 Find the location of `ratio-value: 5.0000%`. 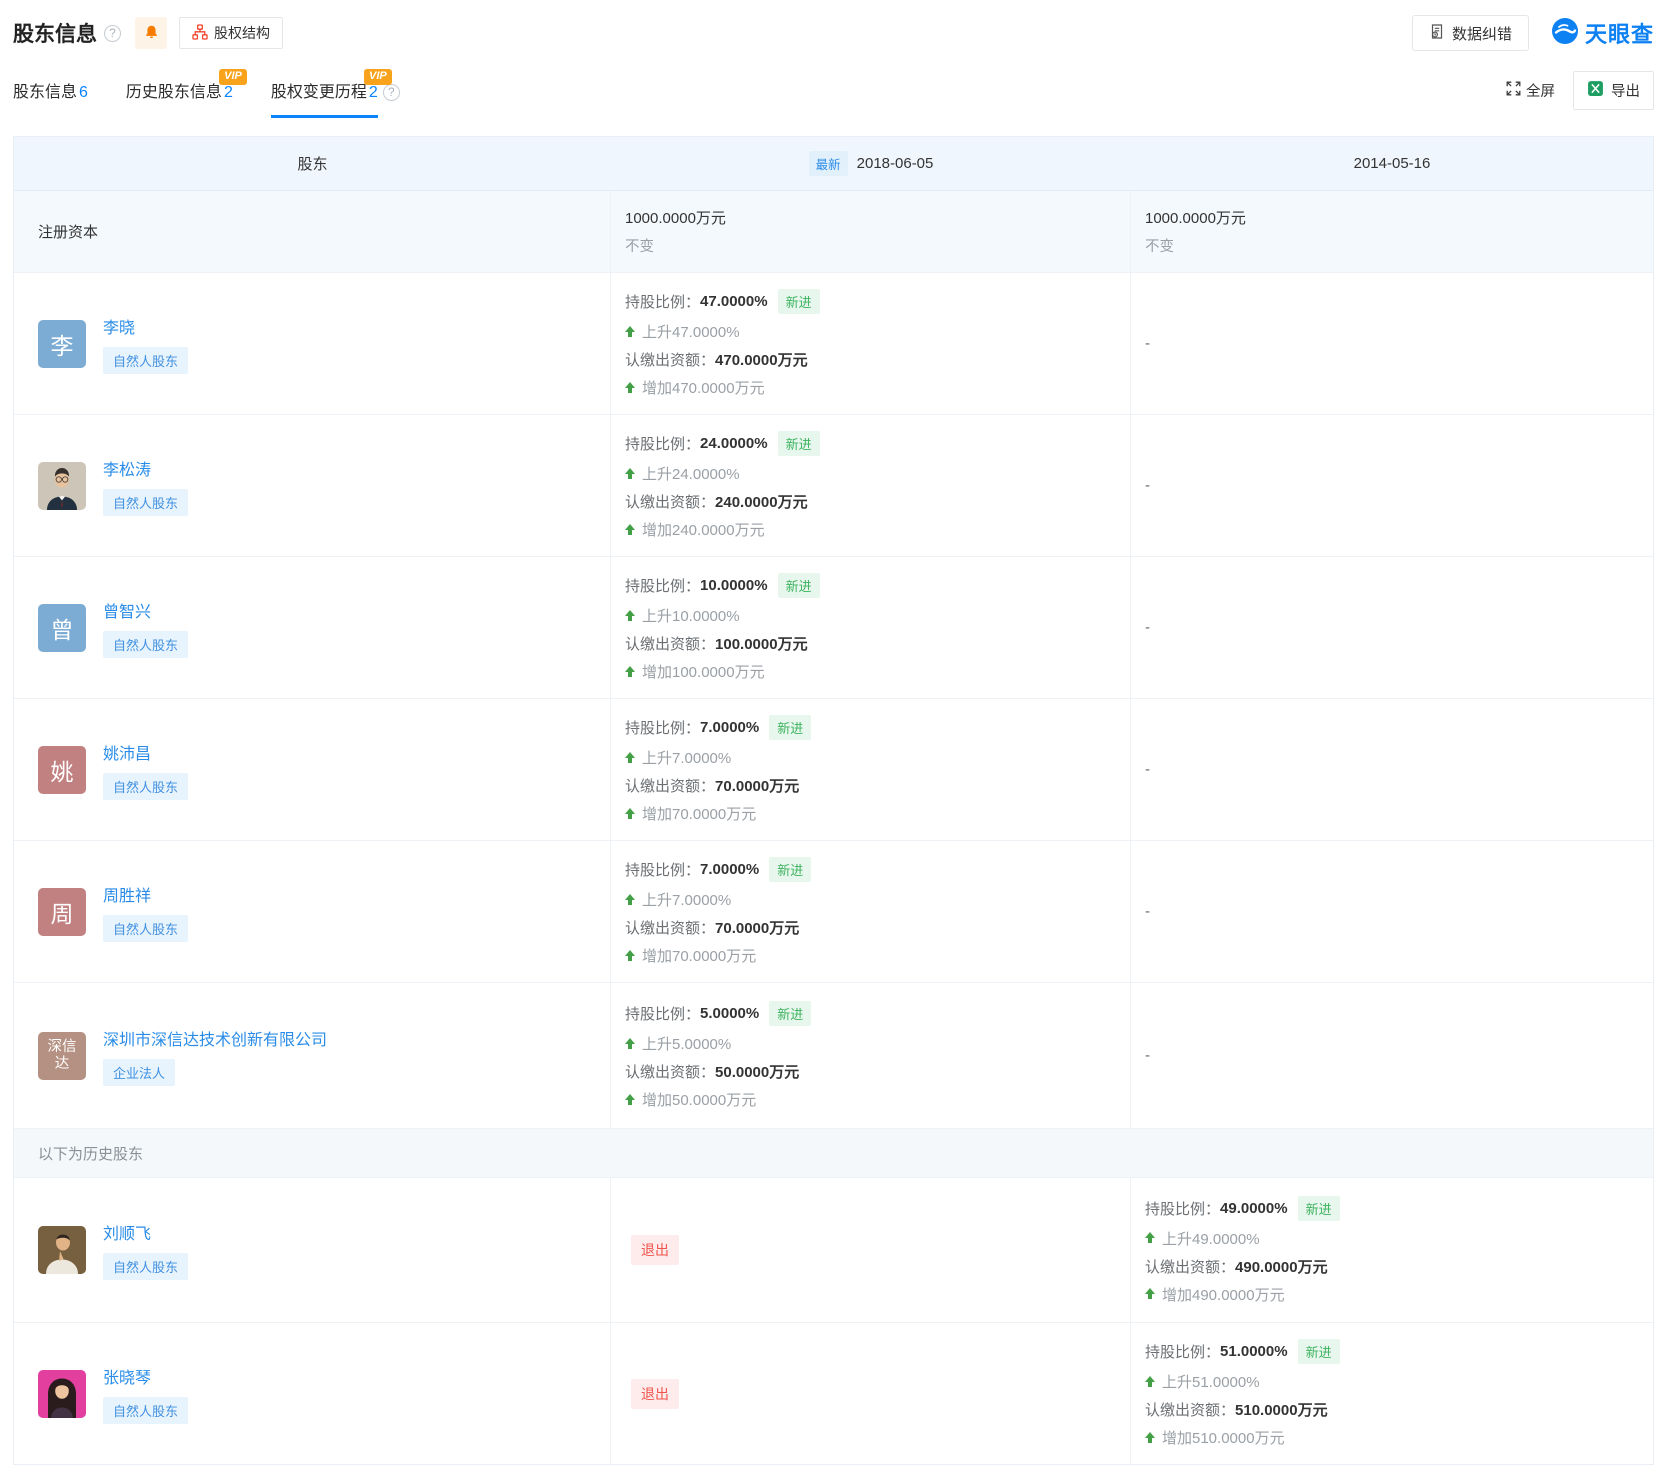

ratio-value: 5.0000% is located at coordinates (730, 1013).